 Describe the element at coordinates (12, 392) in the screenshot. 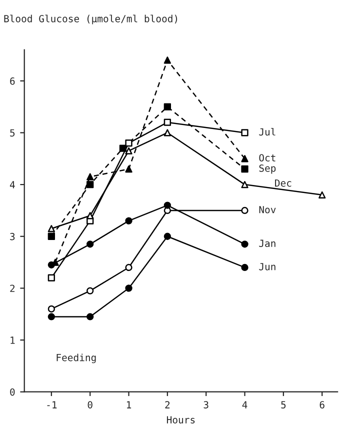

I see `y-tick-label: 0` at that location.